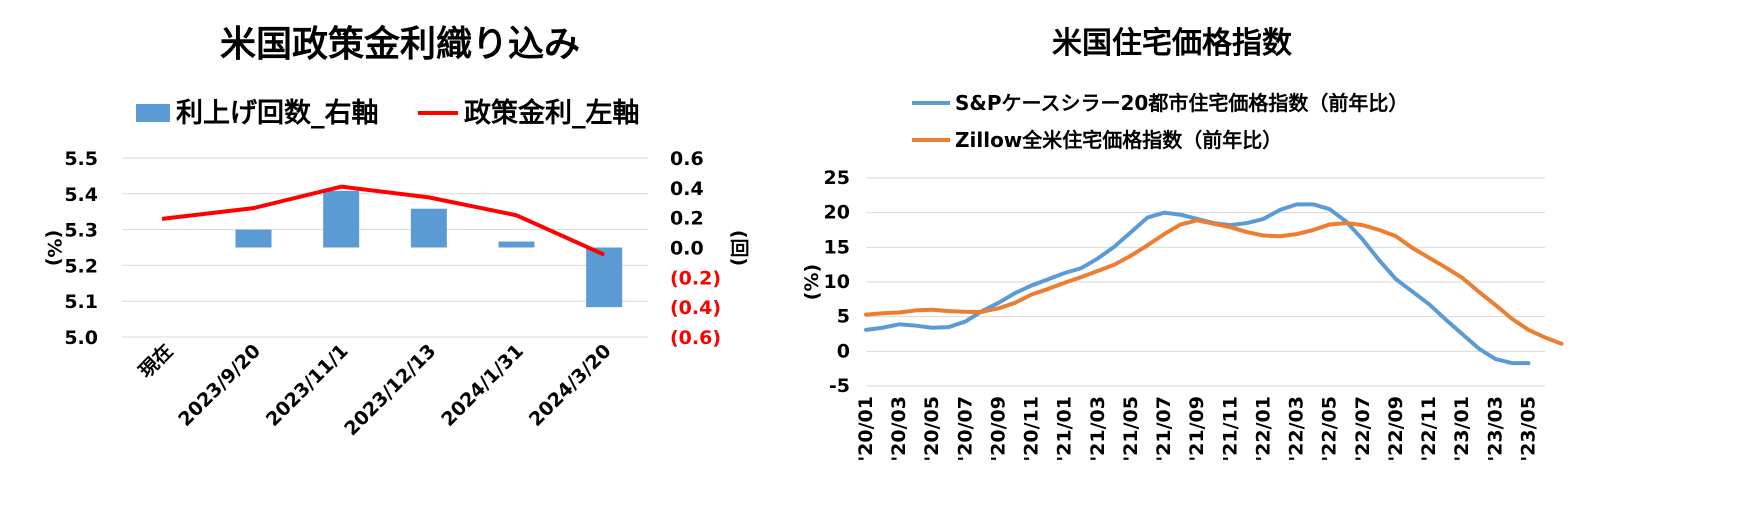 The height and width of the screenshot is (514, 1750). Describe the element at coordinates (1263, 429) in the screenshot. I see `x-tick-label: '22/01` at that location.